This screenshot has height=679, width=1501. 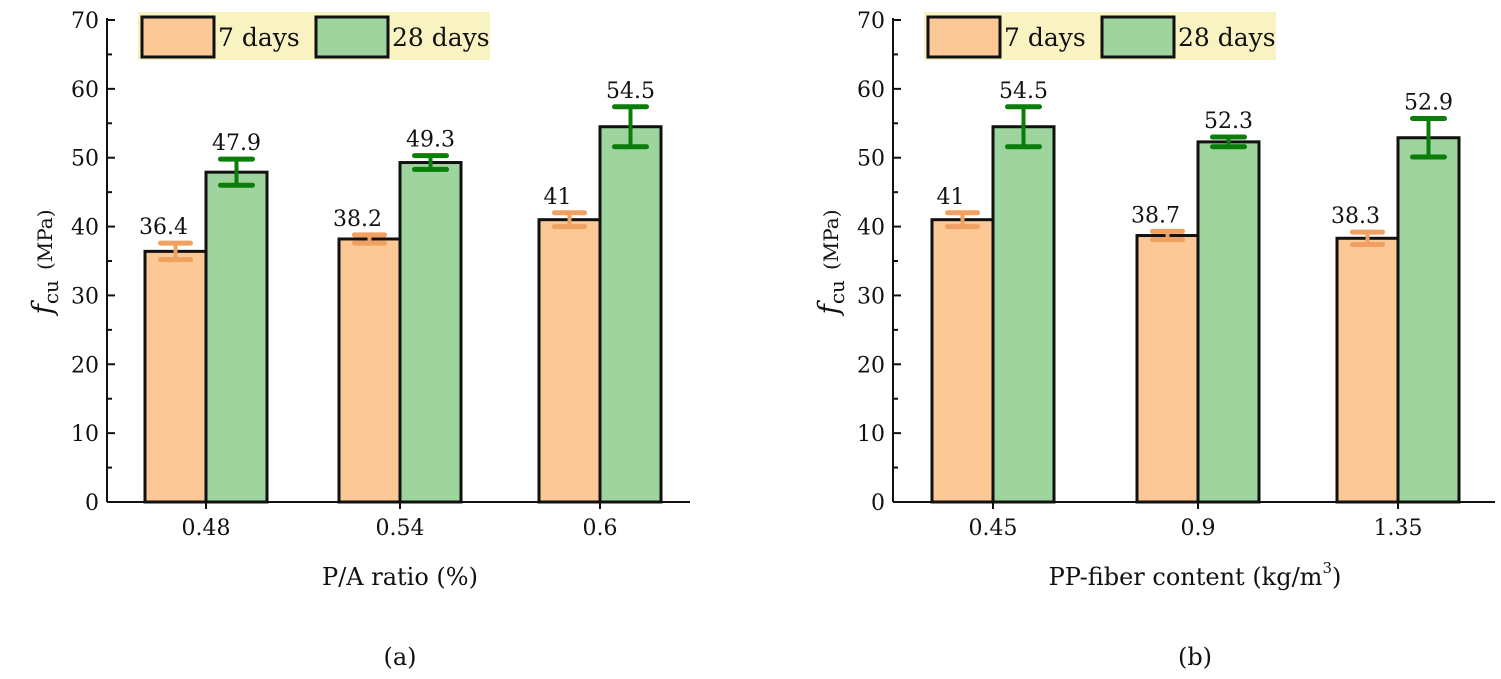 What do you see at coordinates (236, 143) in the screenshot?
I see `data-label: 47.9` at bounding box center [236, 143].